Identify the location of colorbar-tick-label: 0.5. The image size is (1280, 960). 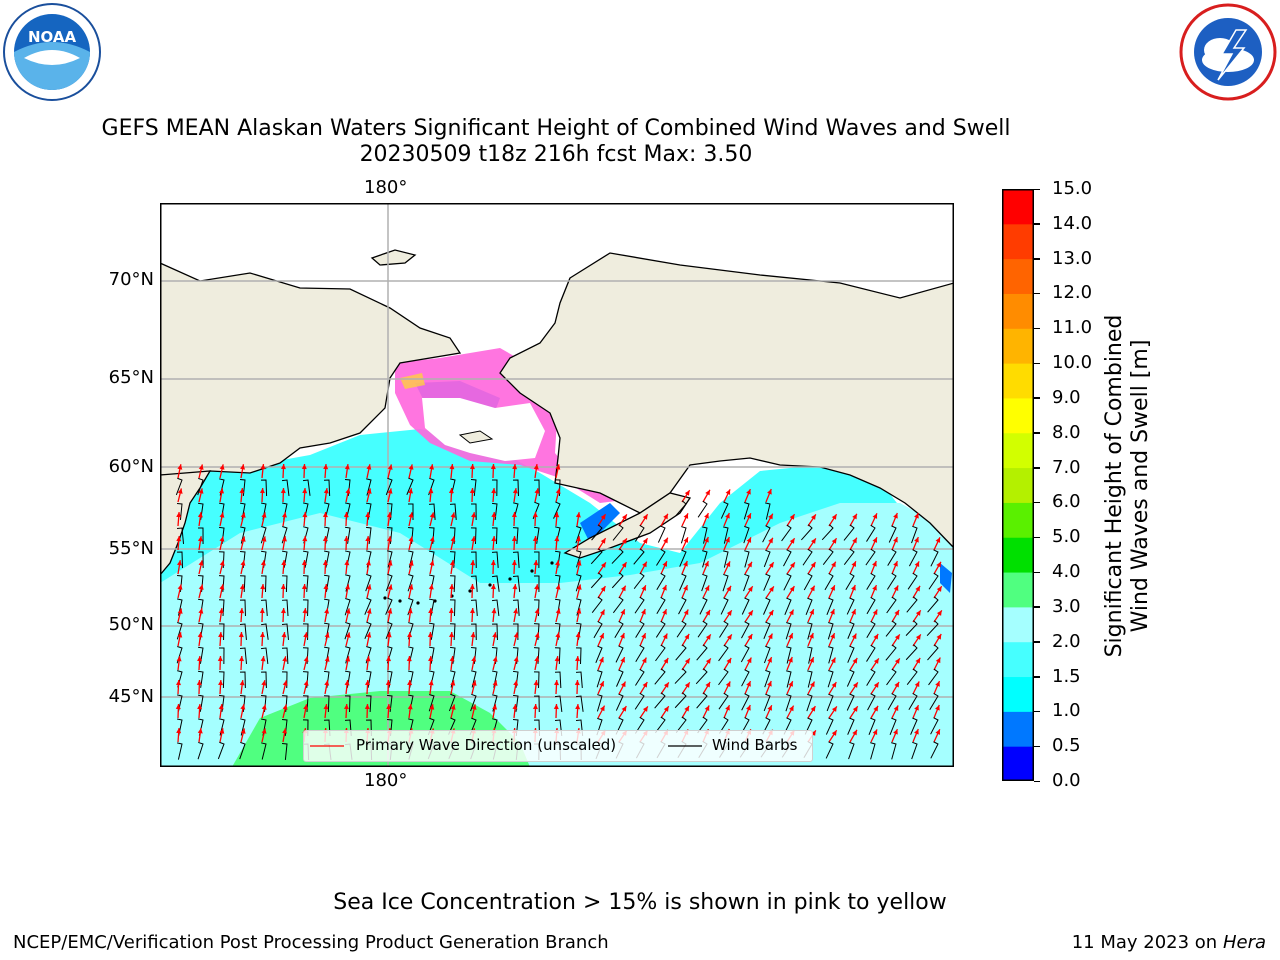
(1066, 746).